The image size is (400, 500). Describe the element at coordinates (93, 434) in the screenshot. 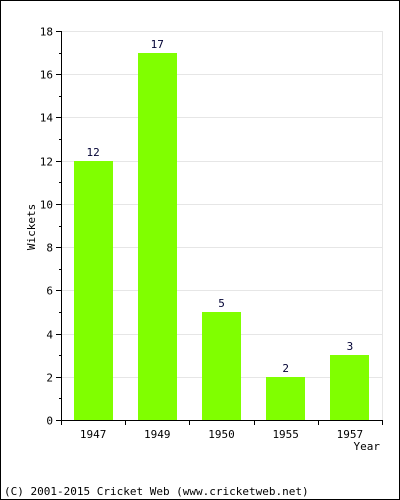

I see `x-tick-label: 1947` at that location.